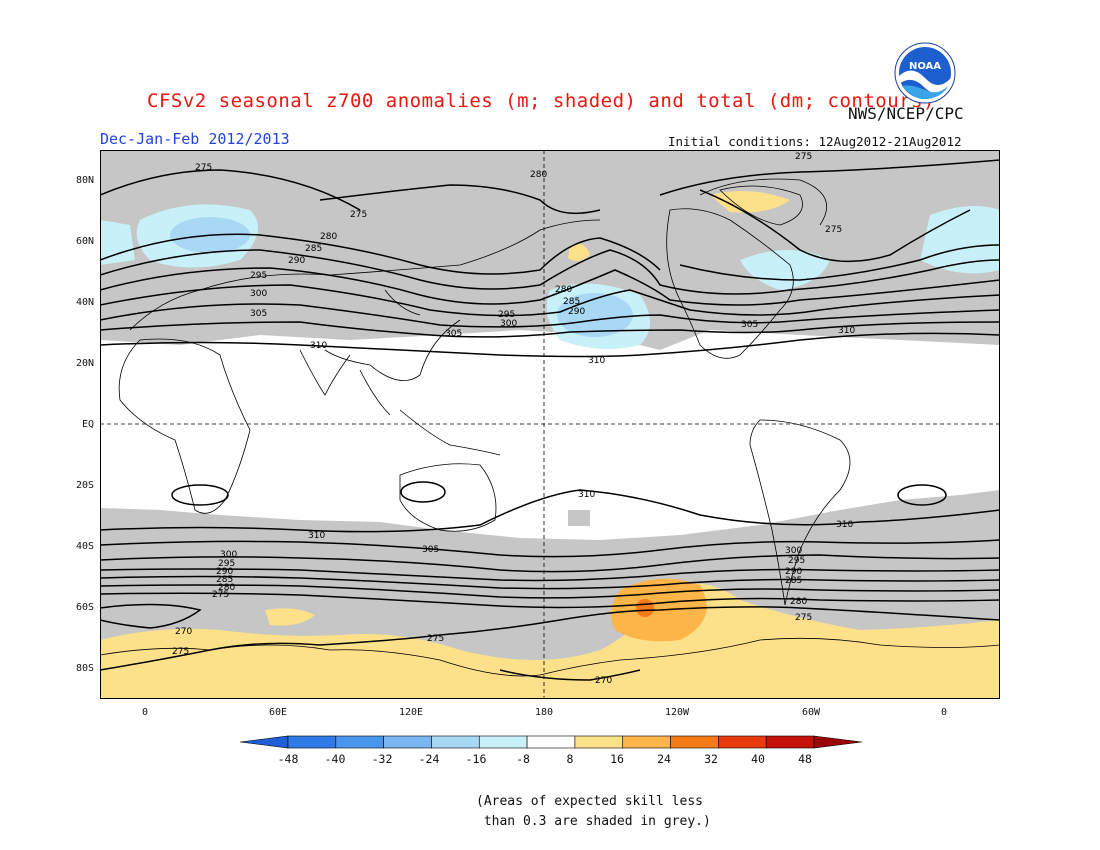 The image size is (1100, 850). I want to click on colorbar-label: -24, so click(429, 759).